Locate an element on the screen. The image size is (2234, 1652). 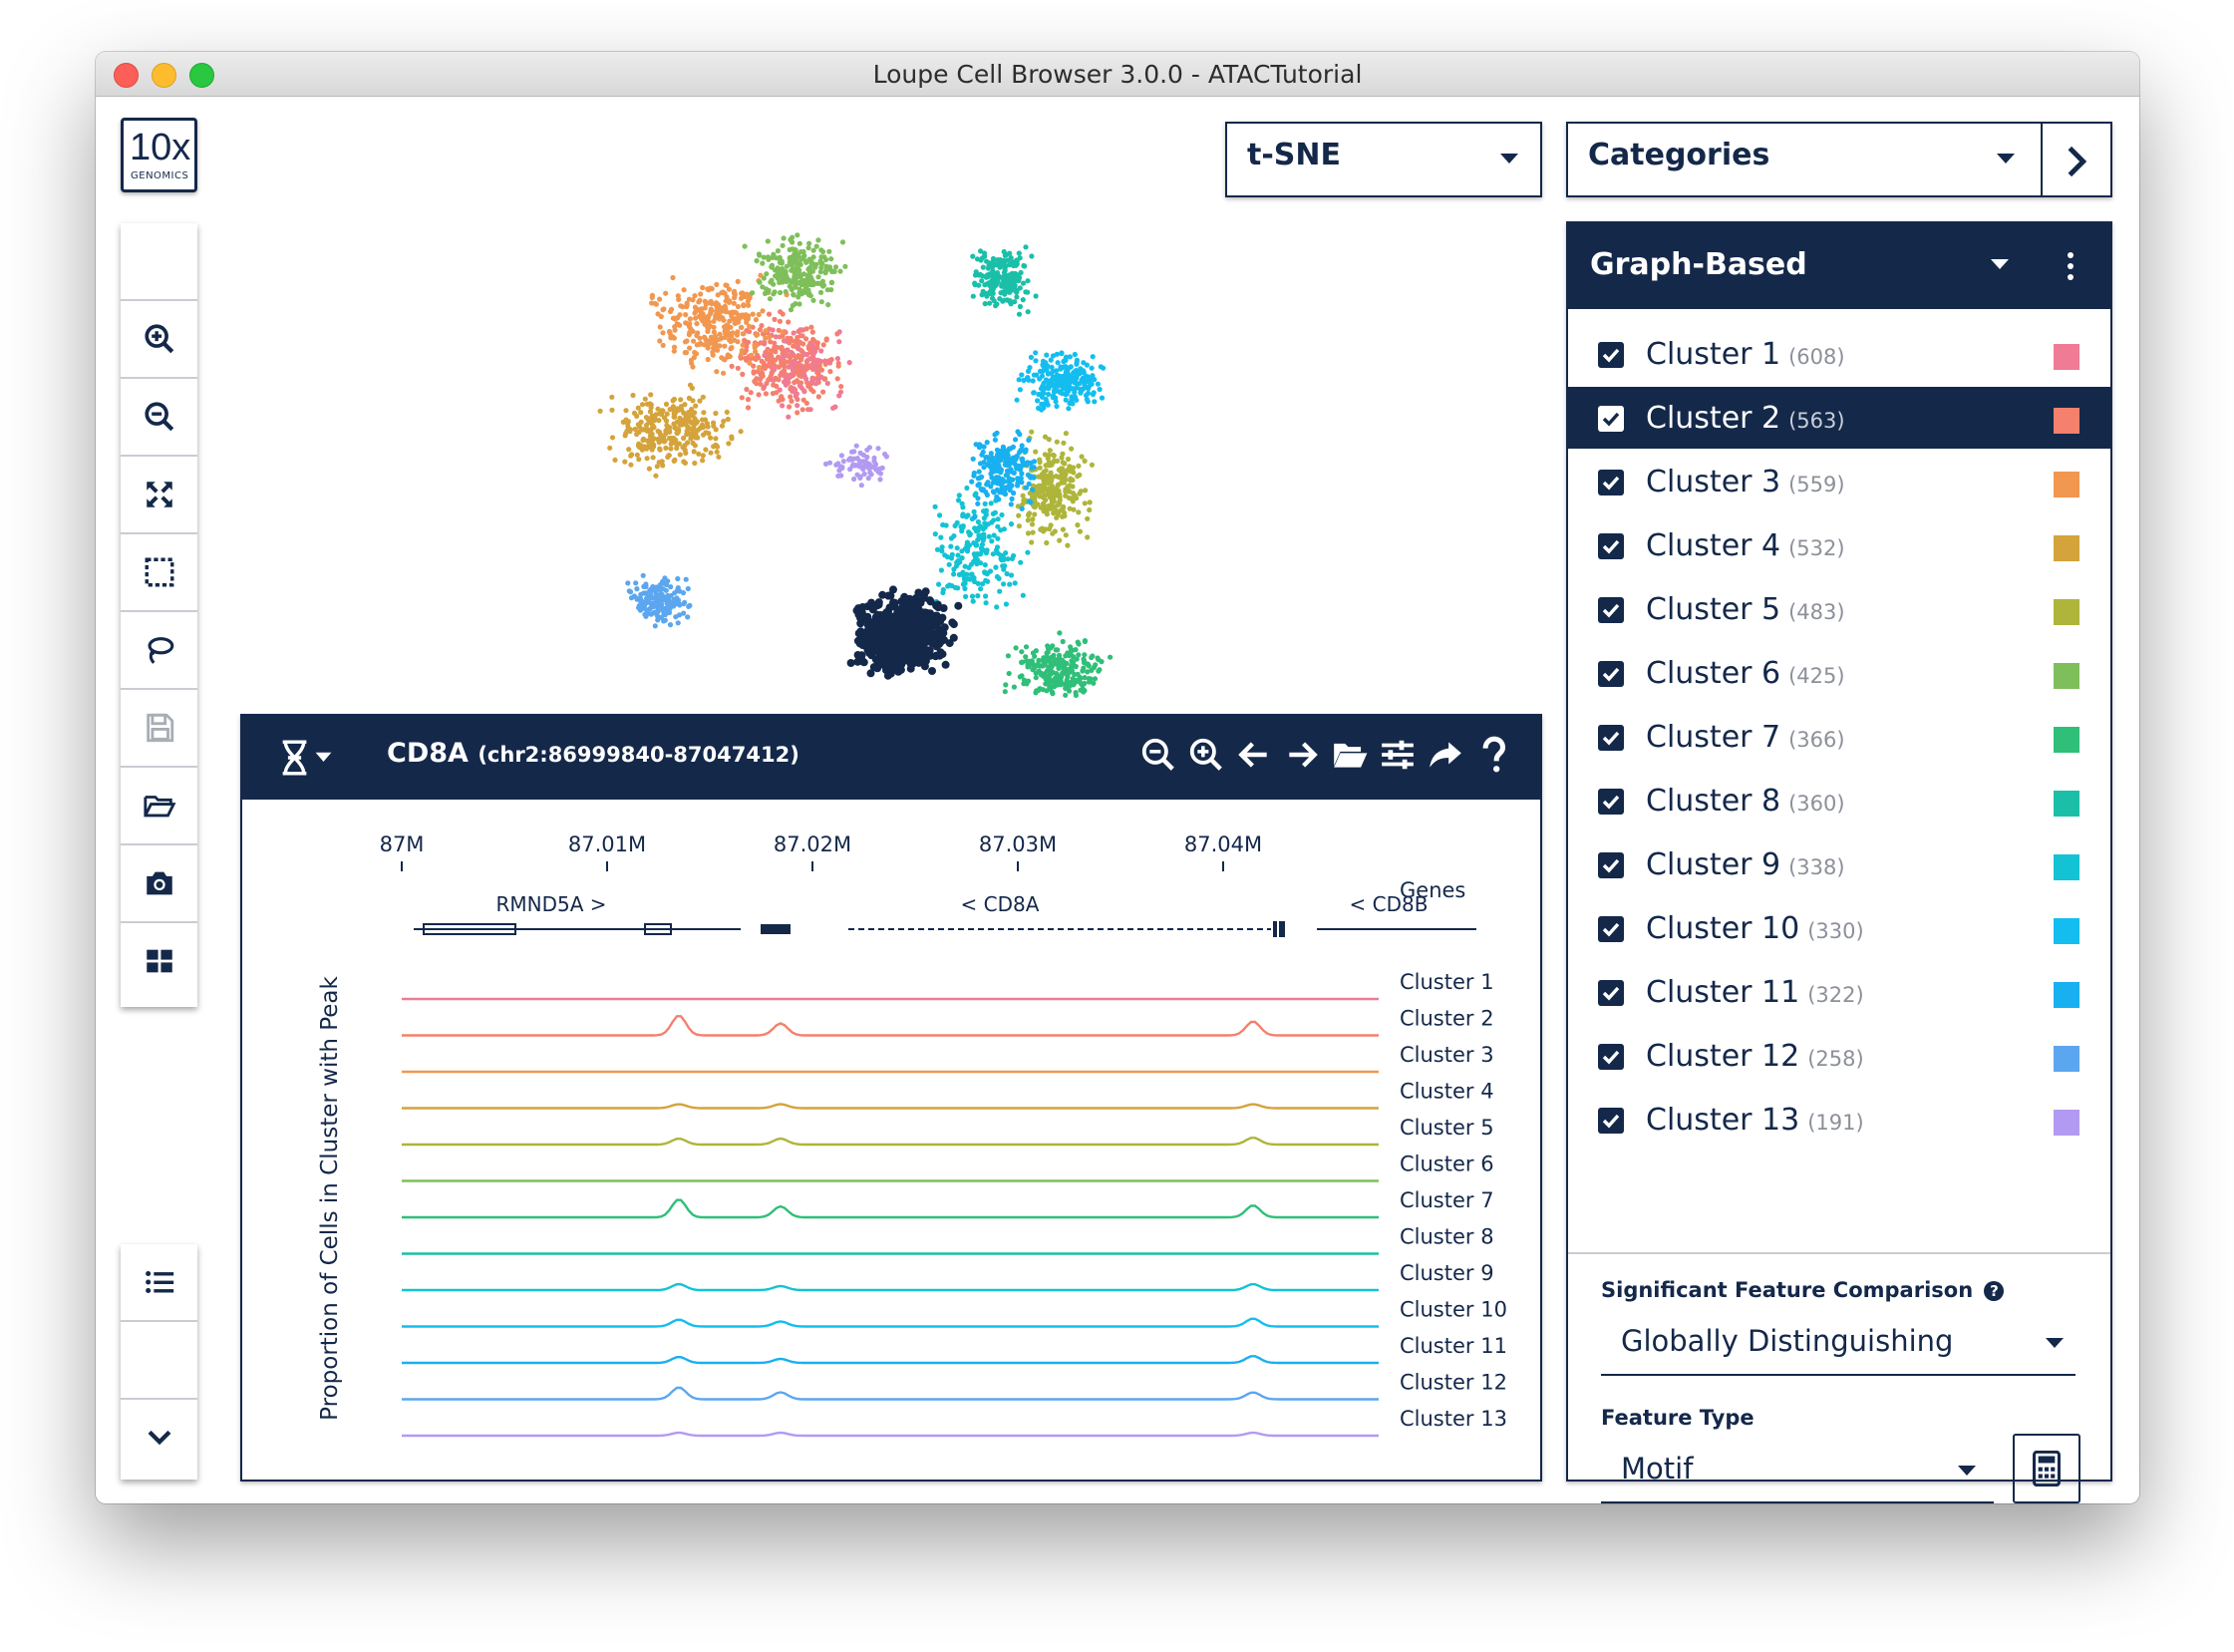
cluster-row: Cluster 8 (360) is located at coordinates (1839, 800).